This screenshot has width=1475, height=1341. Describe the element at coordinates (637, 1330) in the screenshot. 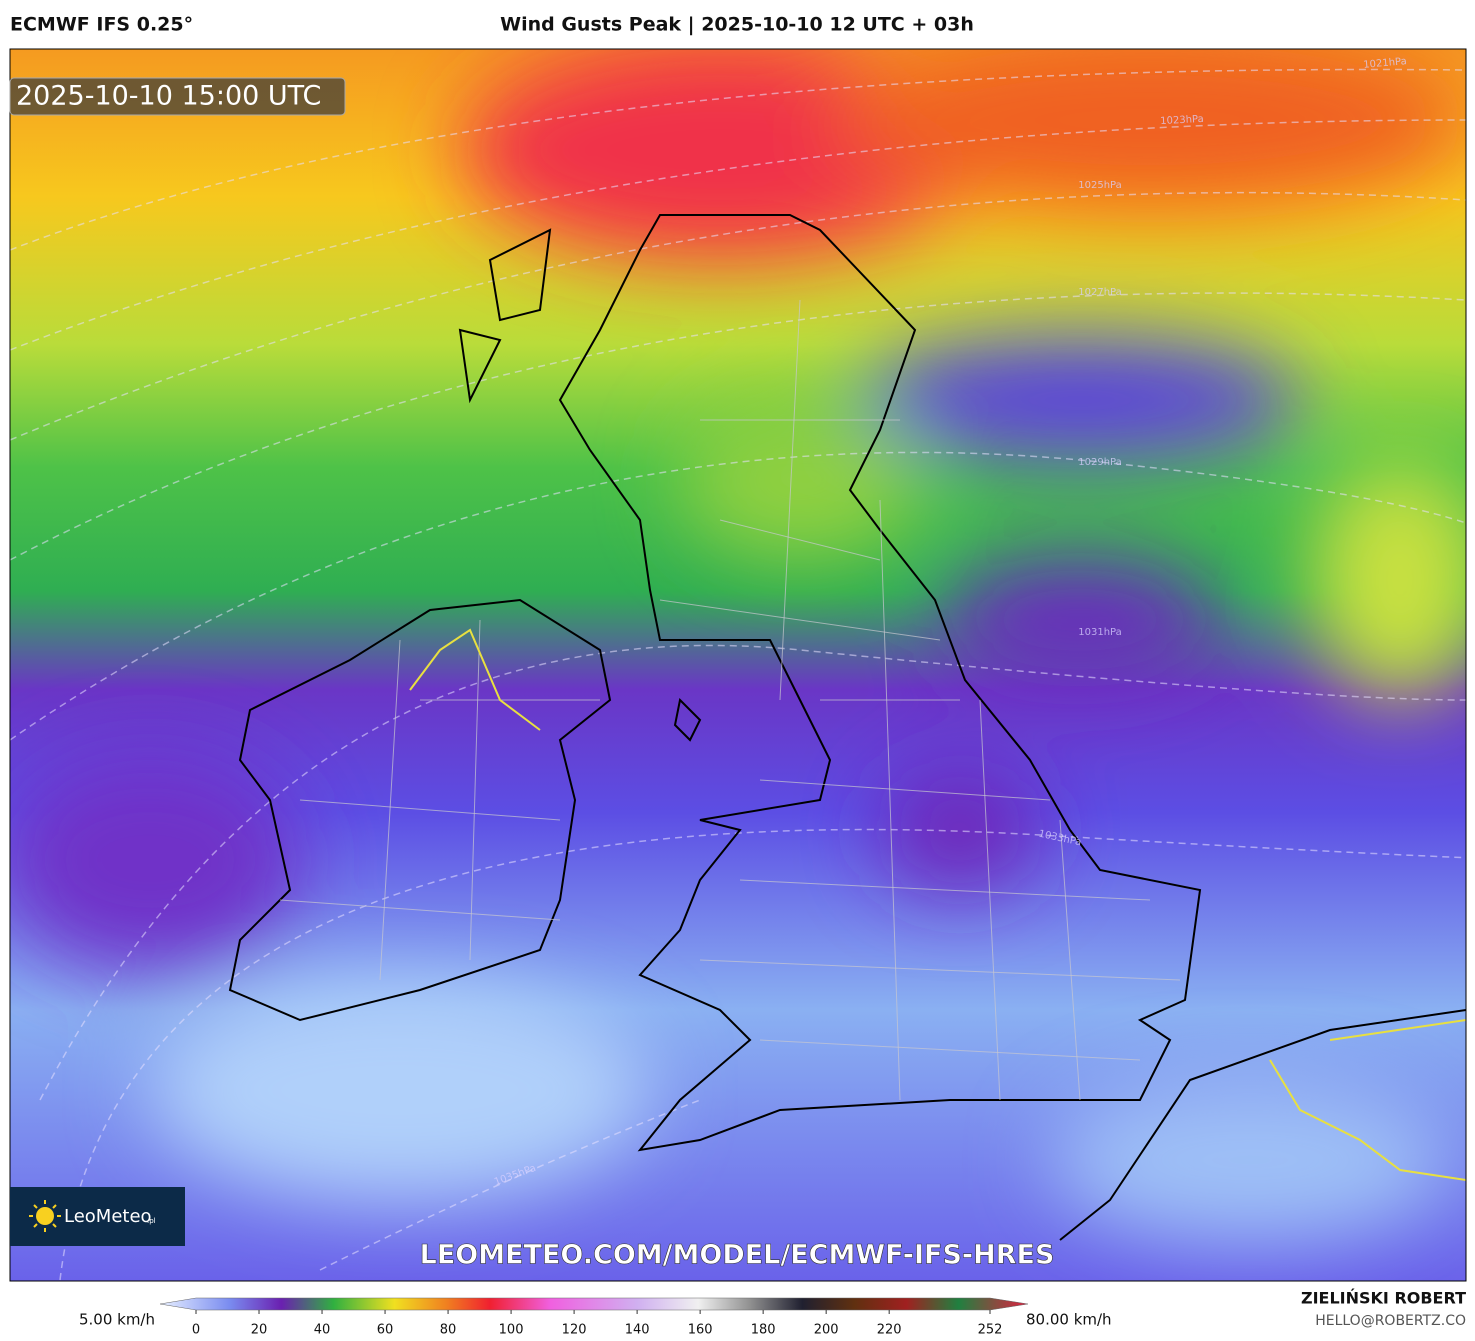

I see `colorbar-tick-label: 140` at that location.